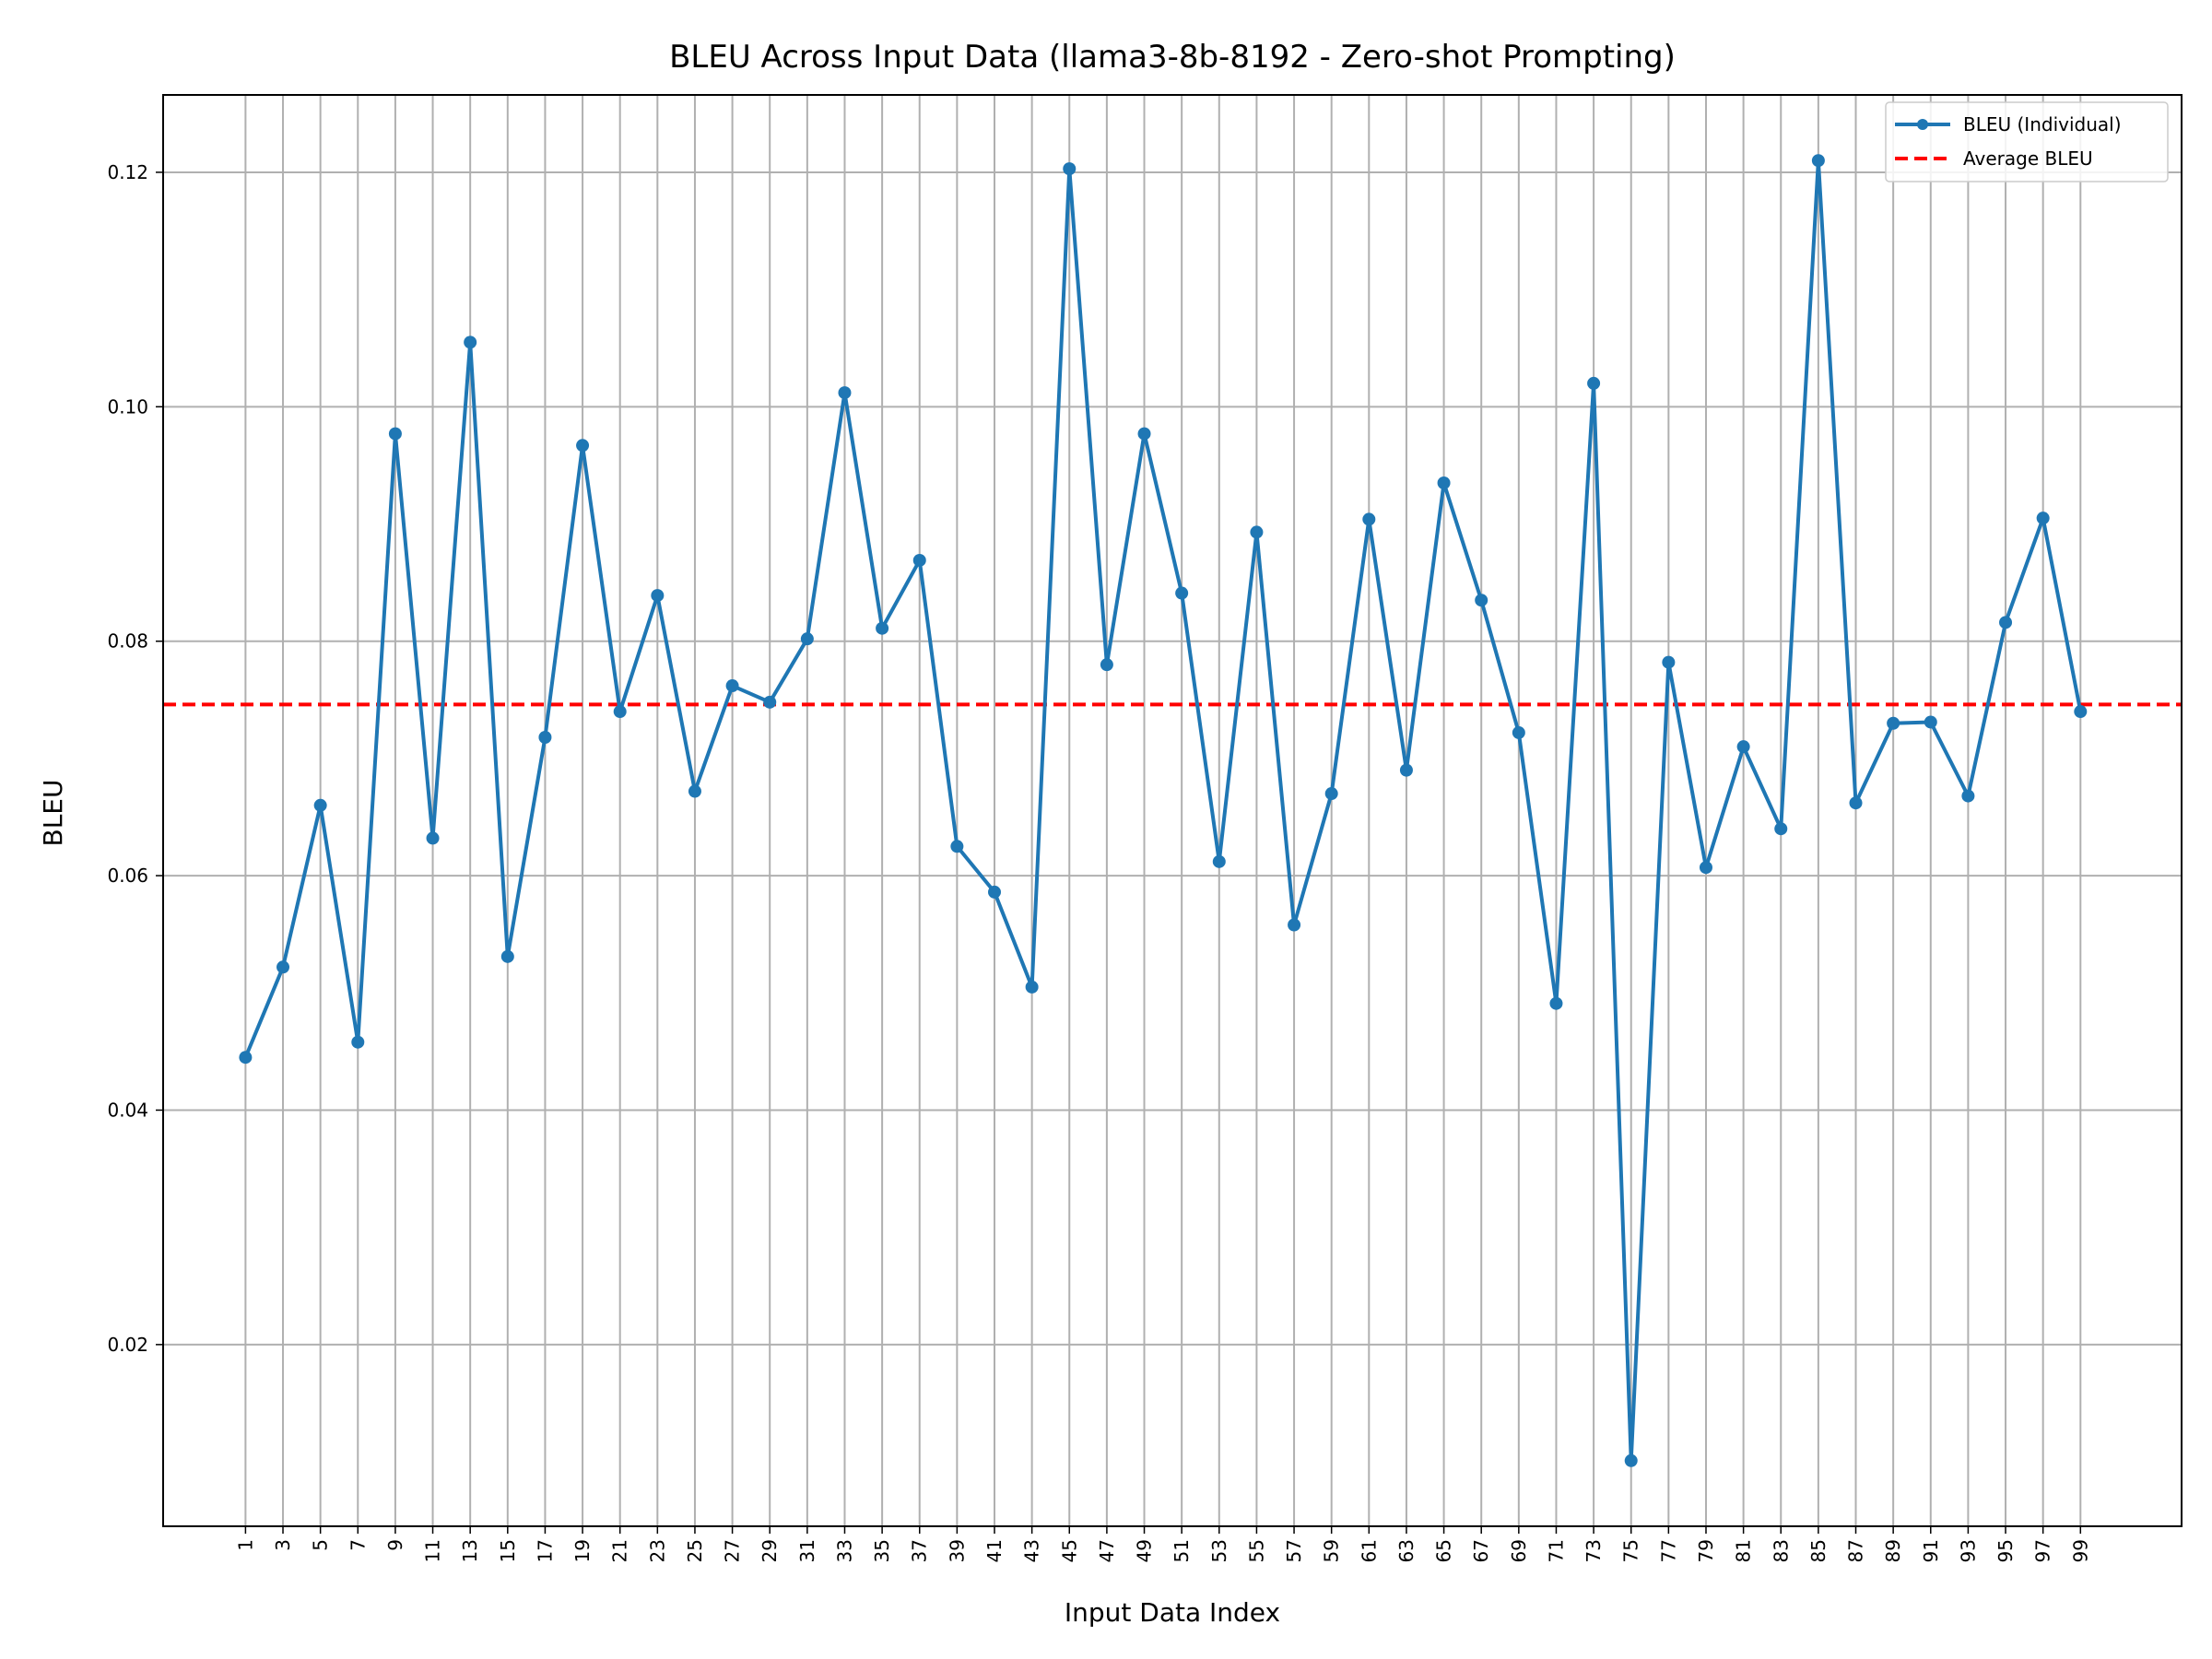 This screenshot has height=1659, width=2212. I want to click on x-tick-label: 25, so click(695, 1550).